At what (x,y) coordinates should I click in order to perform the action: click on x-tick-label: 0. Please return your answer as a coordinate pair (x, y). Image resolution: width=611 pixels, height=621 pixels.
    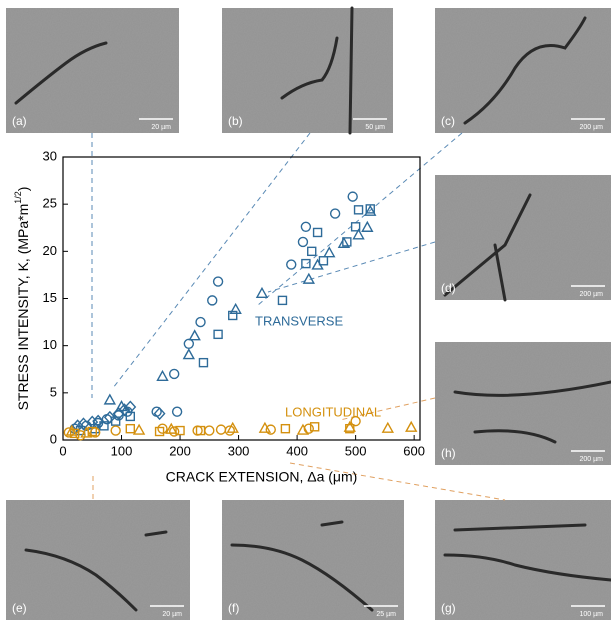
    Looking at the image, I should click on (62, 450).